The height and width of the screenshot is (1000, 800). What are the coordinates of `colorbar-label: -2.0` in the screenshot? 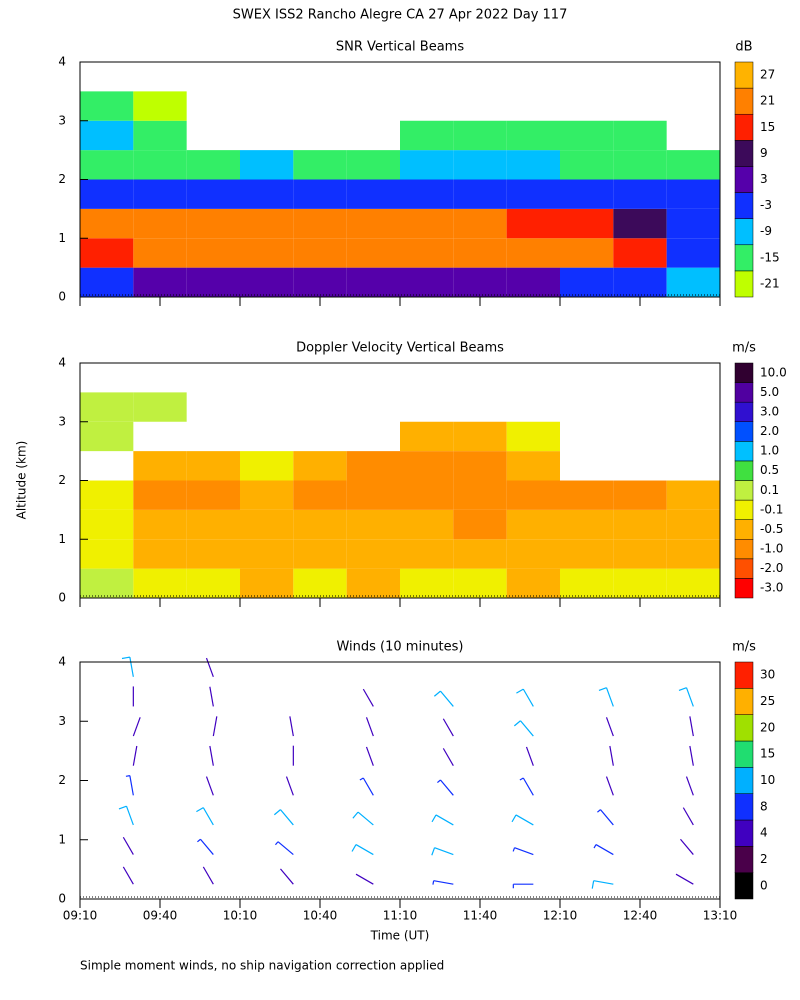 It's located at (771, 568).